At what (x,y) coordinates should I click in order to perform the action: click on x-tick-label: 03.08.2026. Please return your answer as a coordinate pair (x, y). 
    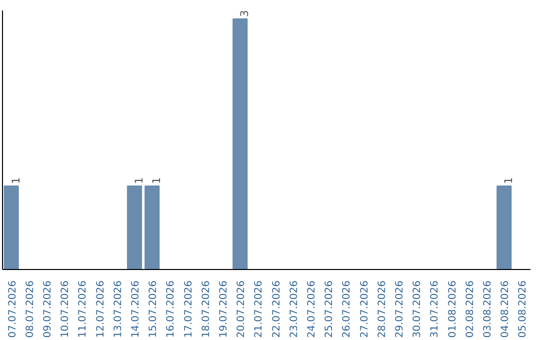
    Looking at the image, I should click on (488, 309).